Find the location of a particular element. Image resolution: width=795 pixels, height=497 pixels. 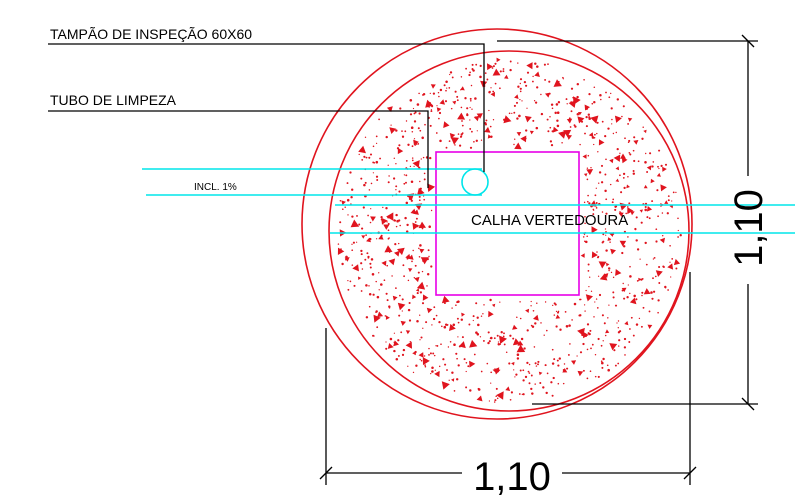

pipes is located at coordinates (468, 201).